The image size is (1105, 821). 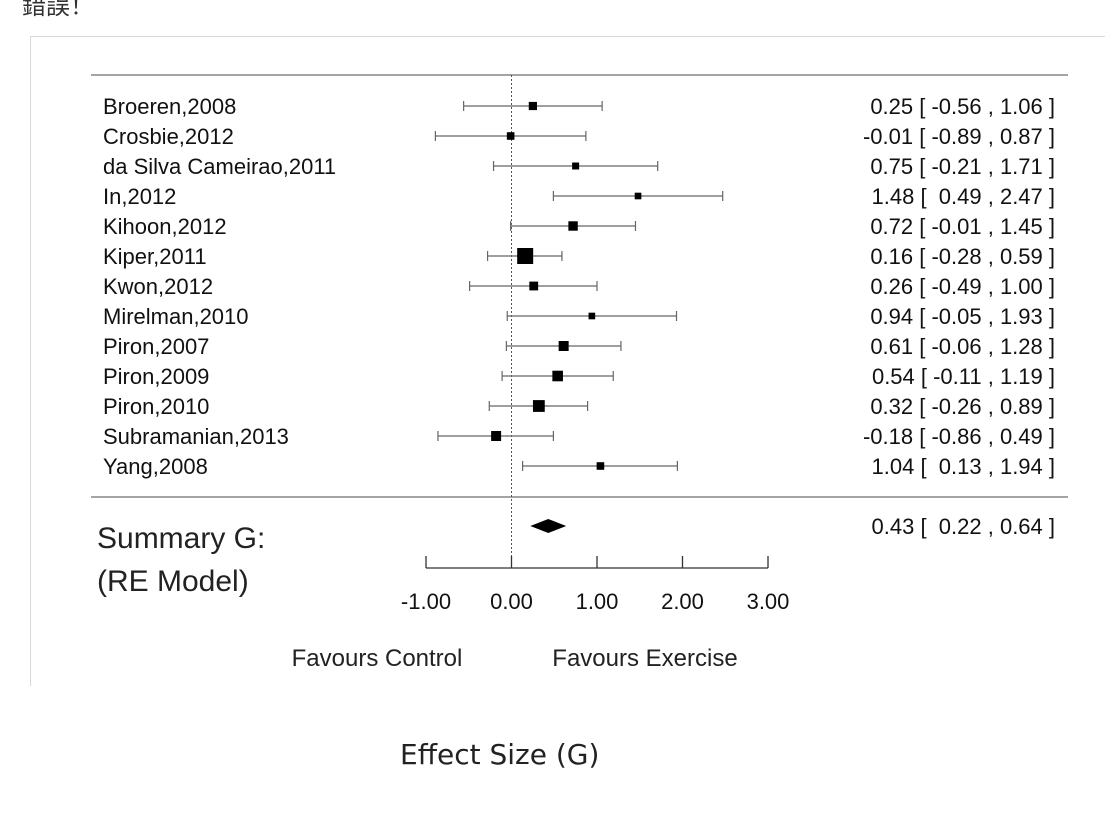 What do you see at coordinates (548, 526) in the screenshot?
I see `summary-diamond` at bounding box center [548, 526].